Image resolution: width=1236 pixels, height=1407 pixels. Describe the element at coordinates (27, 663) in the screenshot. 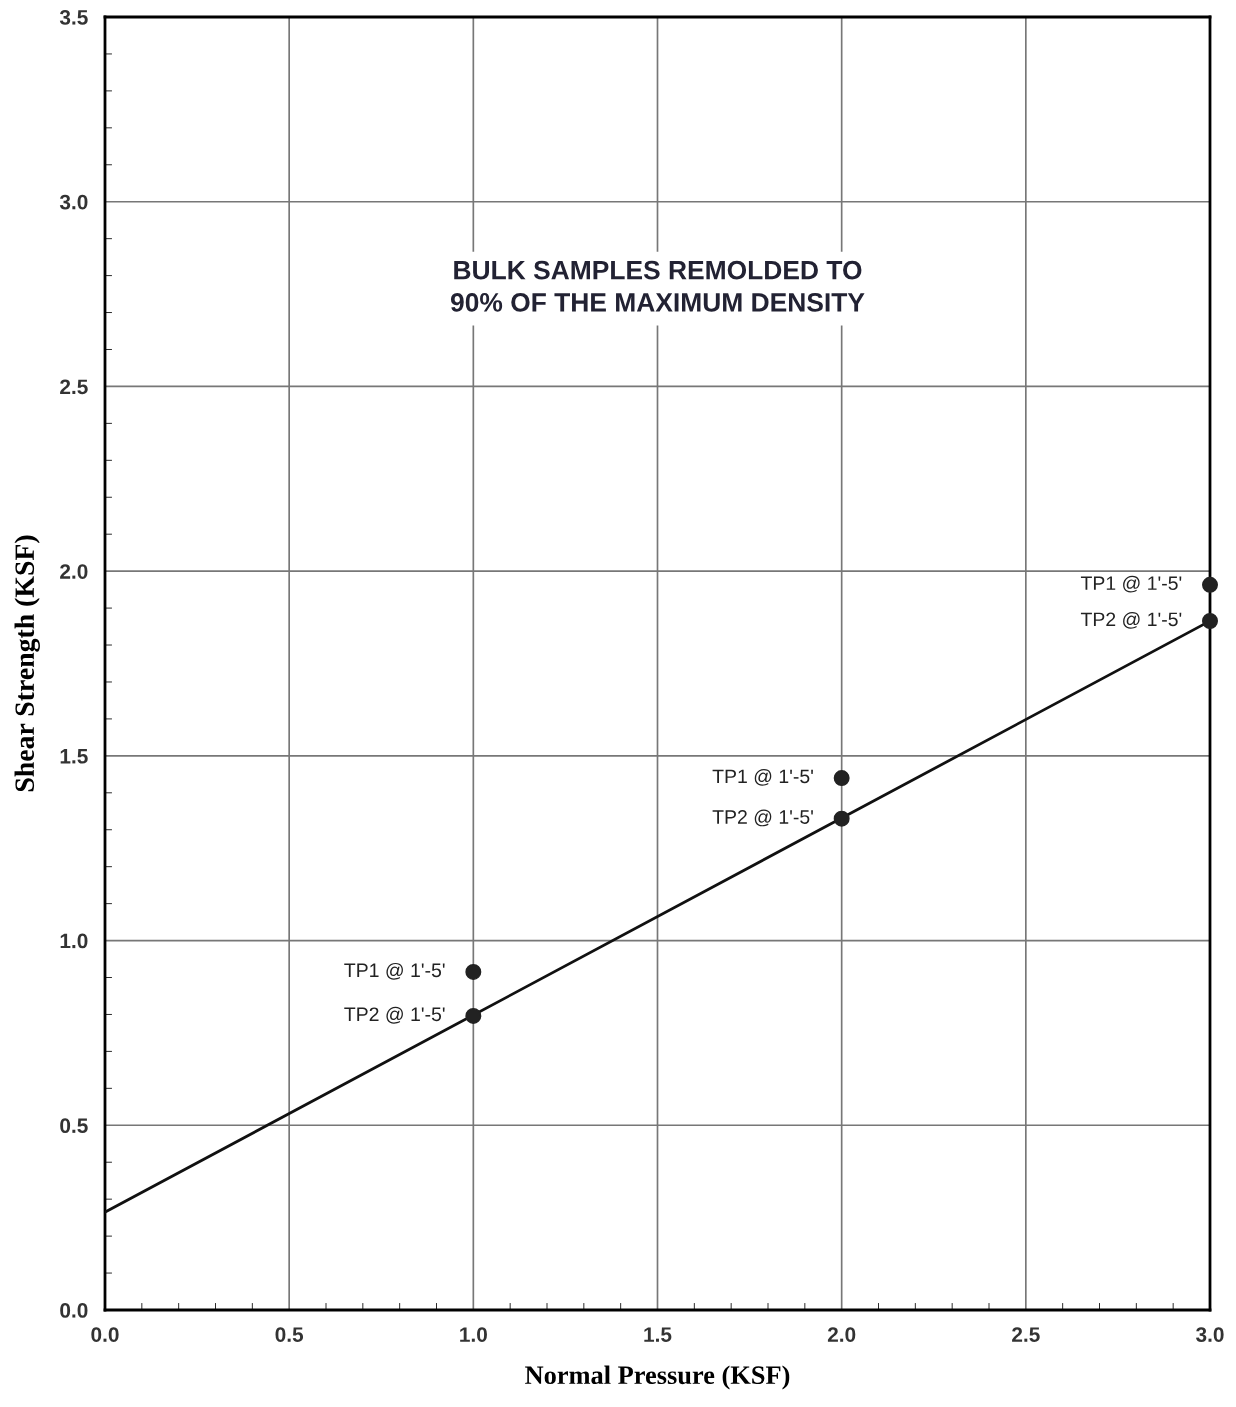

I see `y-axis-title: Shear Strength (KSF)` at that location.